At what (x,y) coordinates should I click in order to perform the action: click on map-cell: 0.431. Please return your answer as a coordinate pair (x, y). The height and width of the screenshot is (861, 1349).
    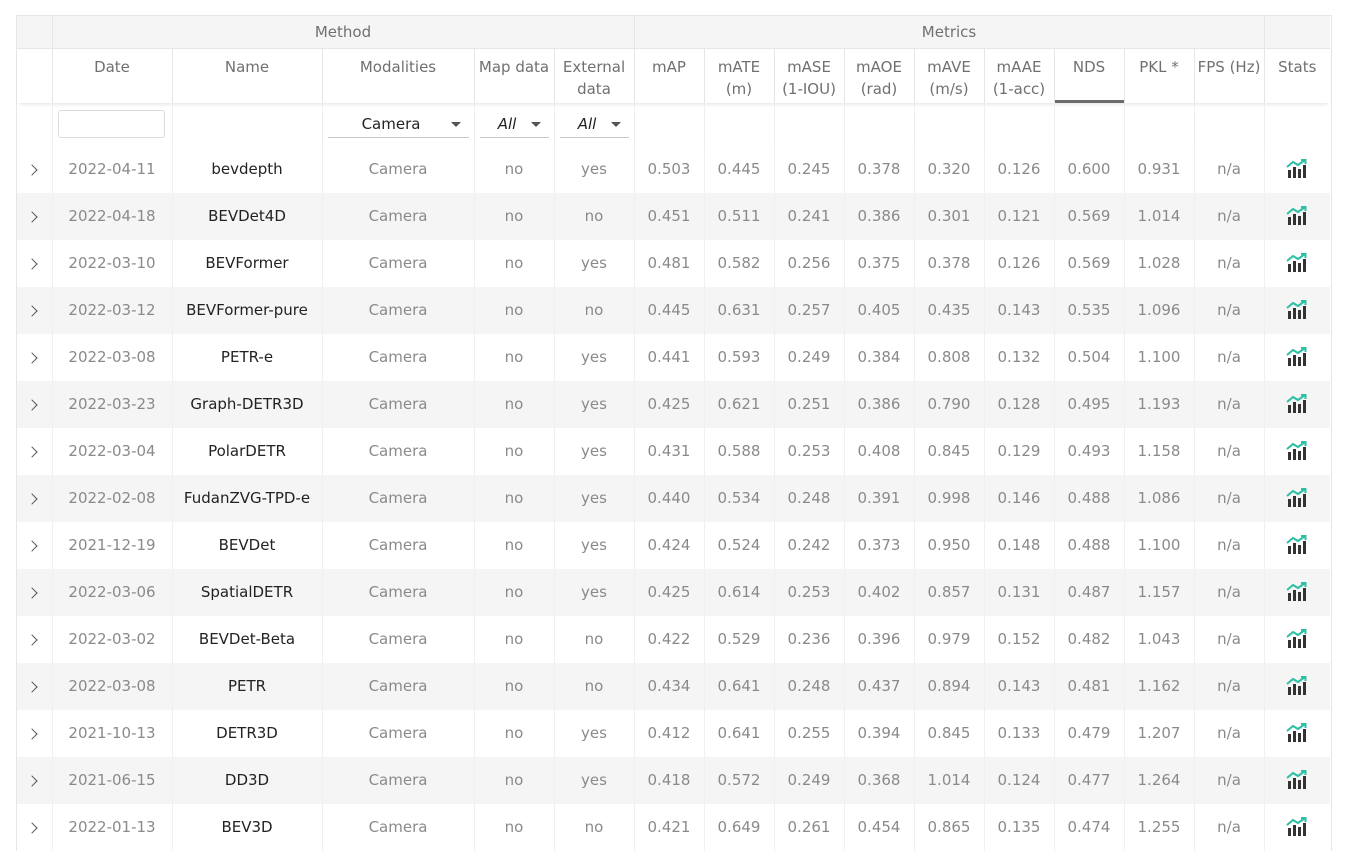
    Looking at the image, I should click on (669, 451).